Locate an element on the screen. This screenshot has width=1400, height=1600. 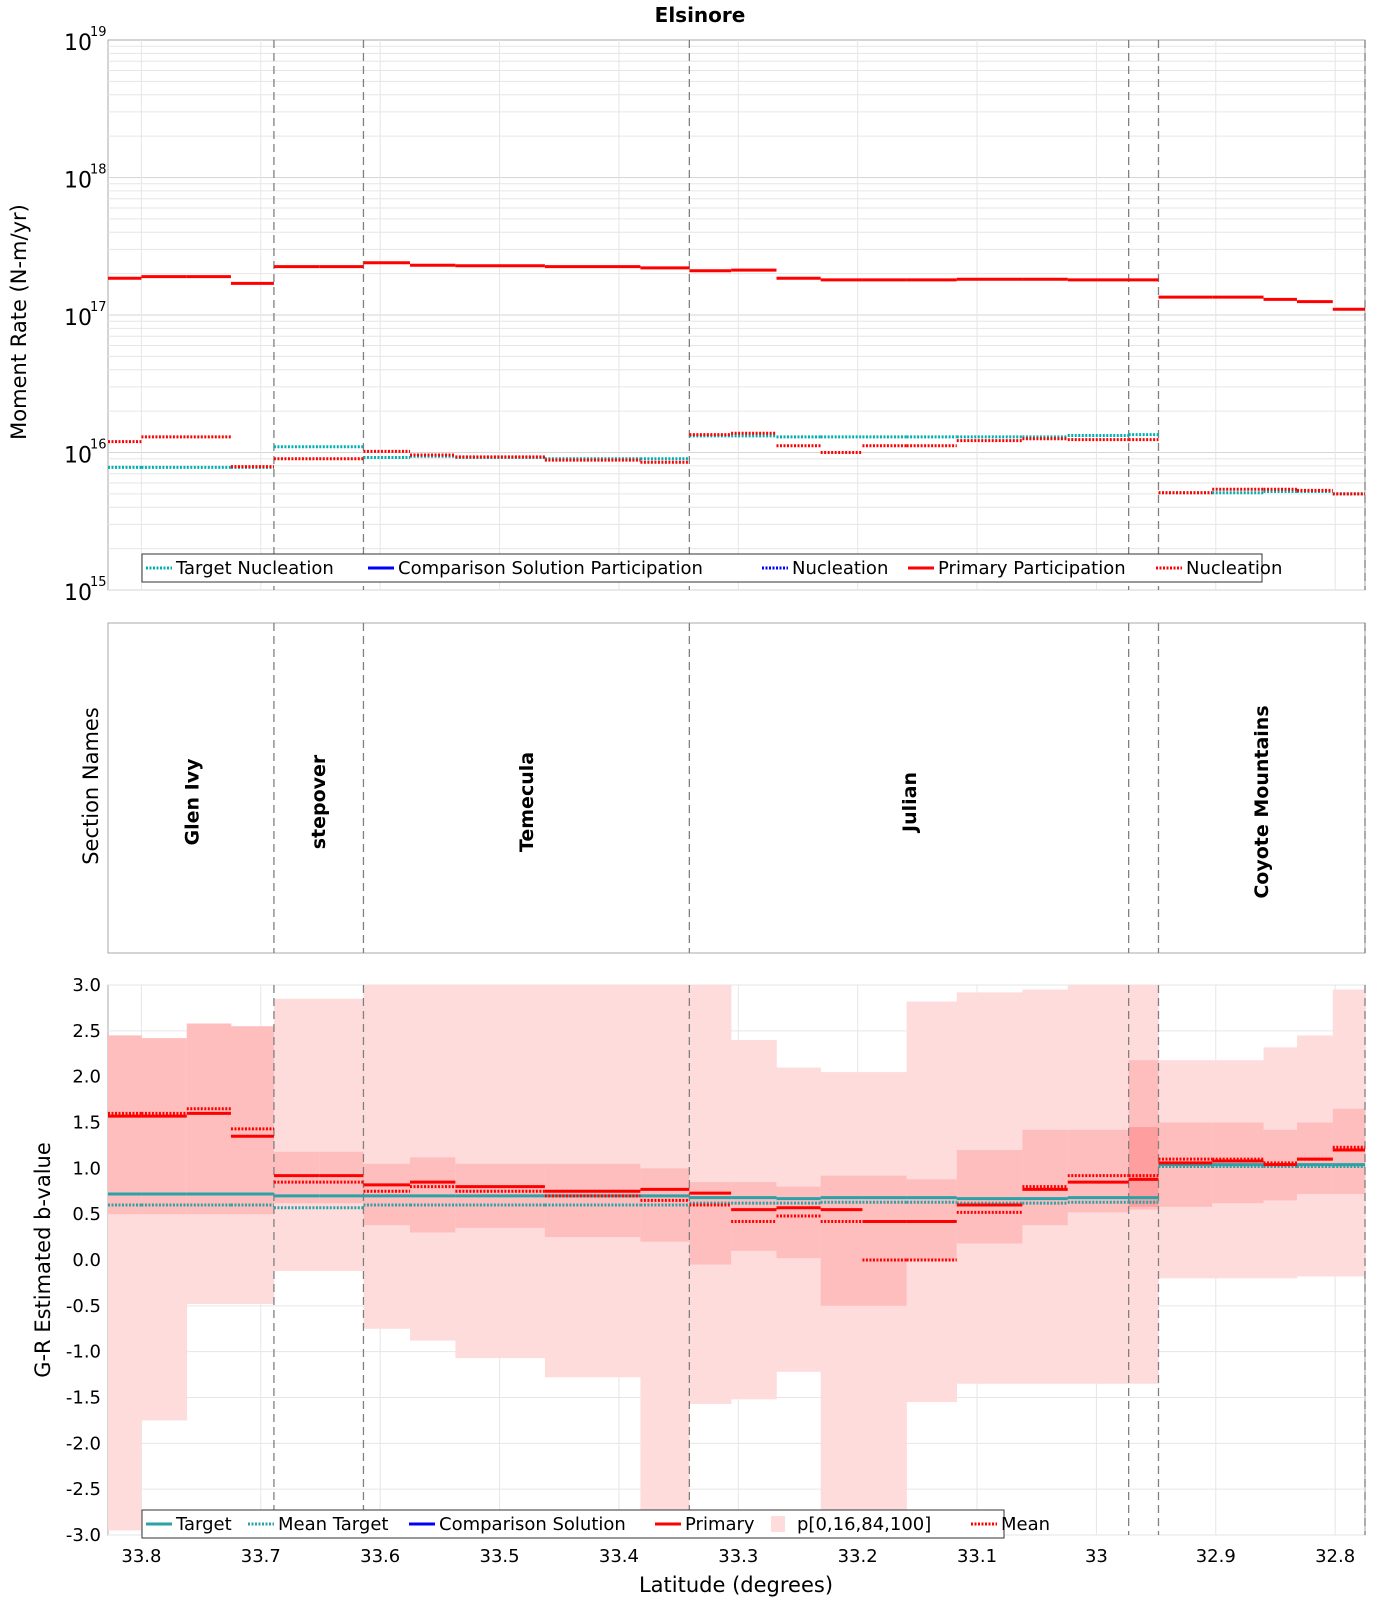
x-tick-label: 33.2 is located at coordinates (858, 1556).